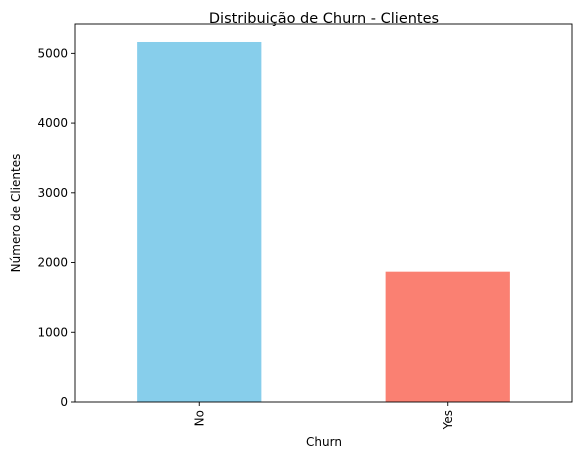  I want to click on y-tick-label: 4000, so click(52, 123).